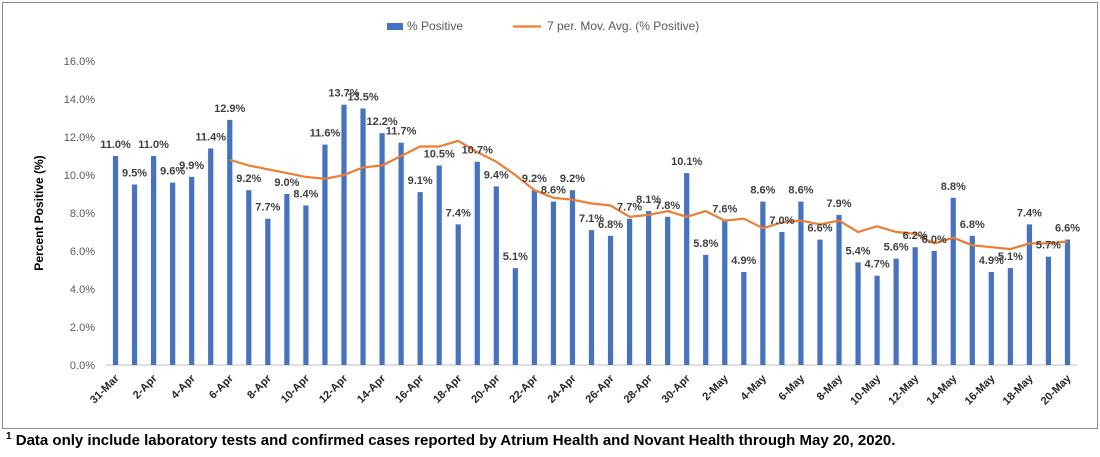 This screenshot has height=457, width=1100. I want to click on data-label: 9.4%, so click(496, 175).